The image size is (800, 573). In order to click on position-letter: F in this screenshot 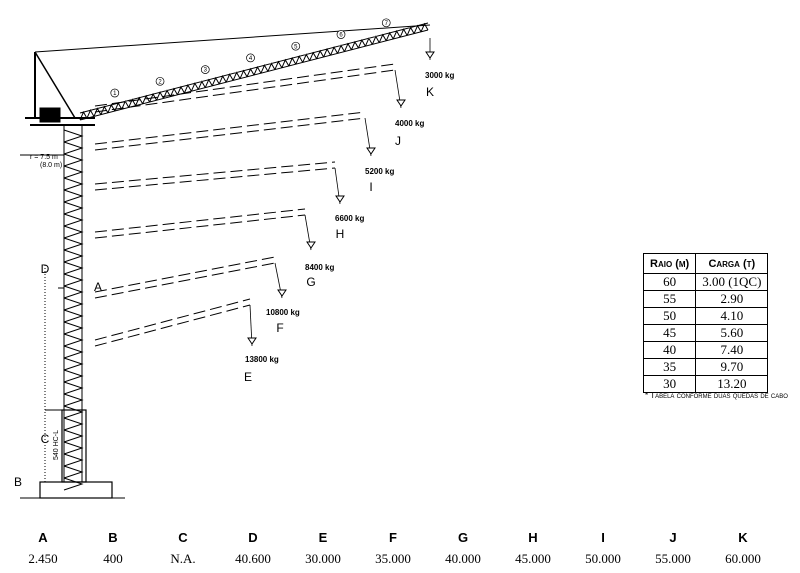, I will do `click(279, 328)`.